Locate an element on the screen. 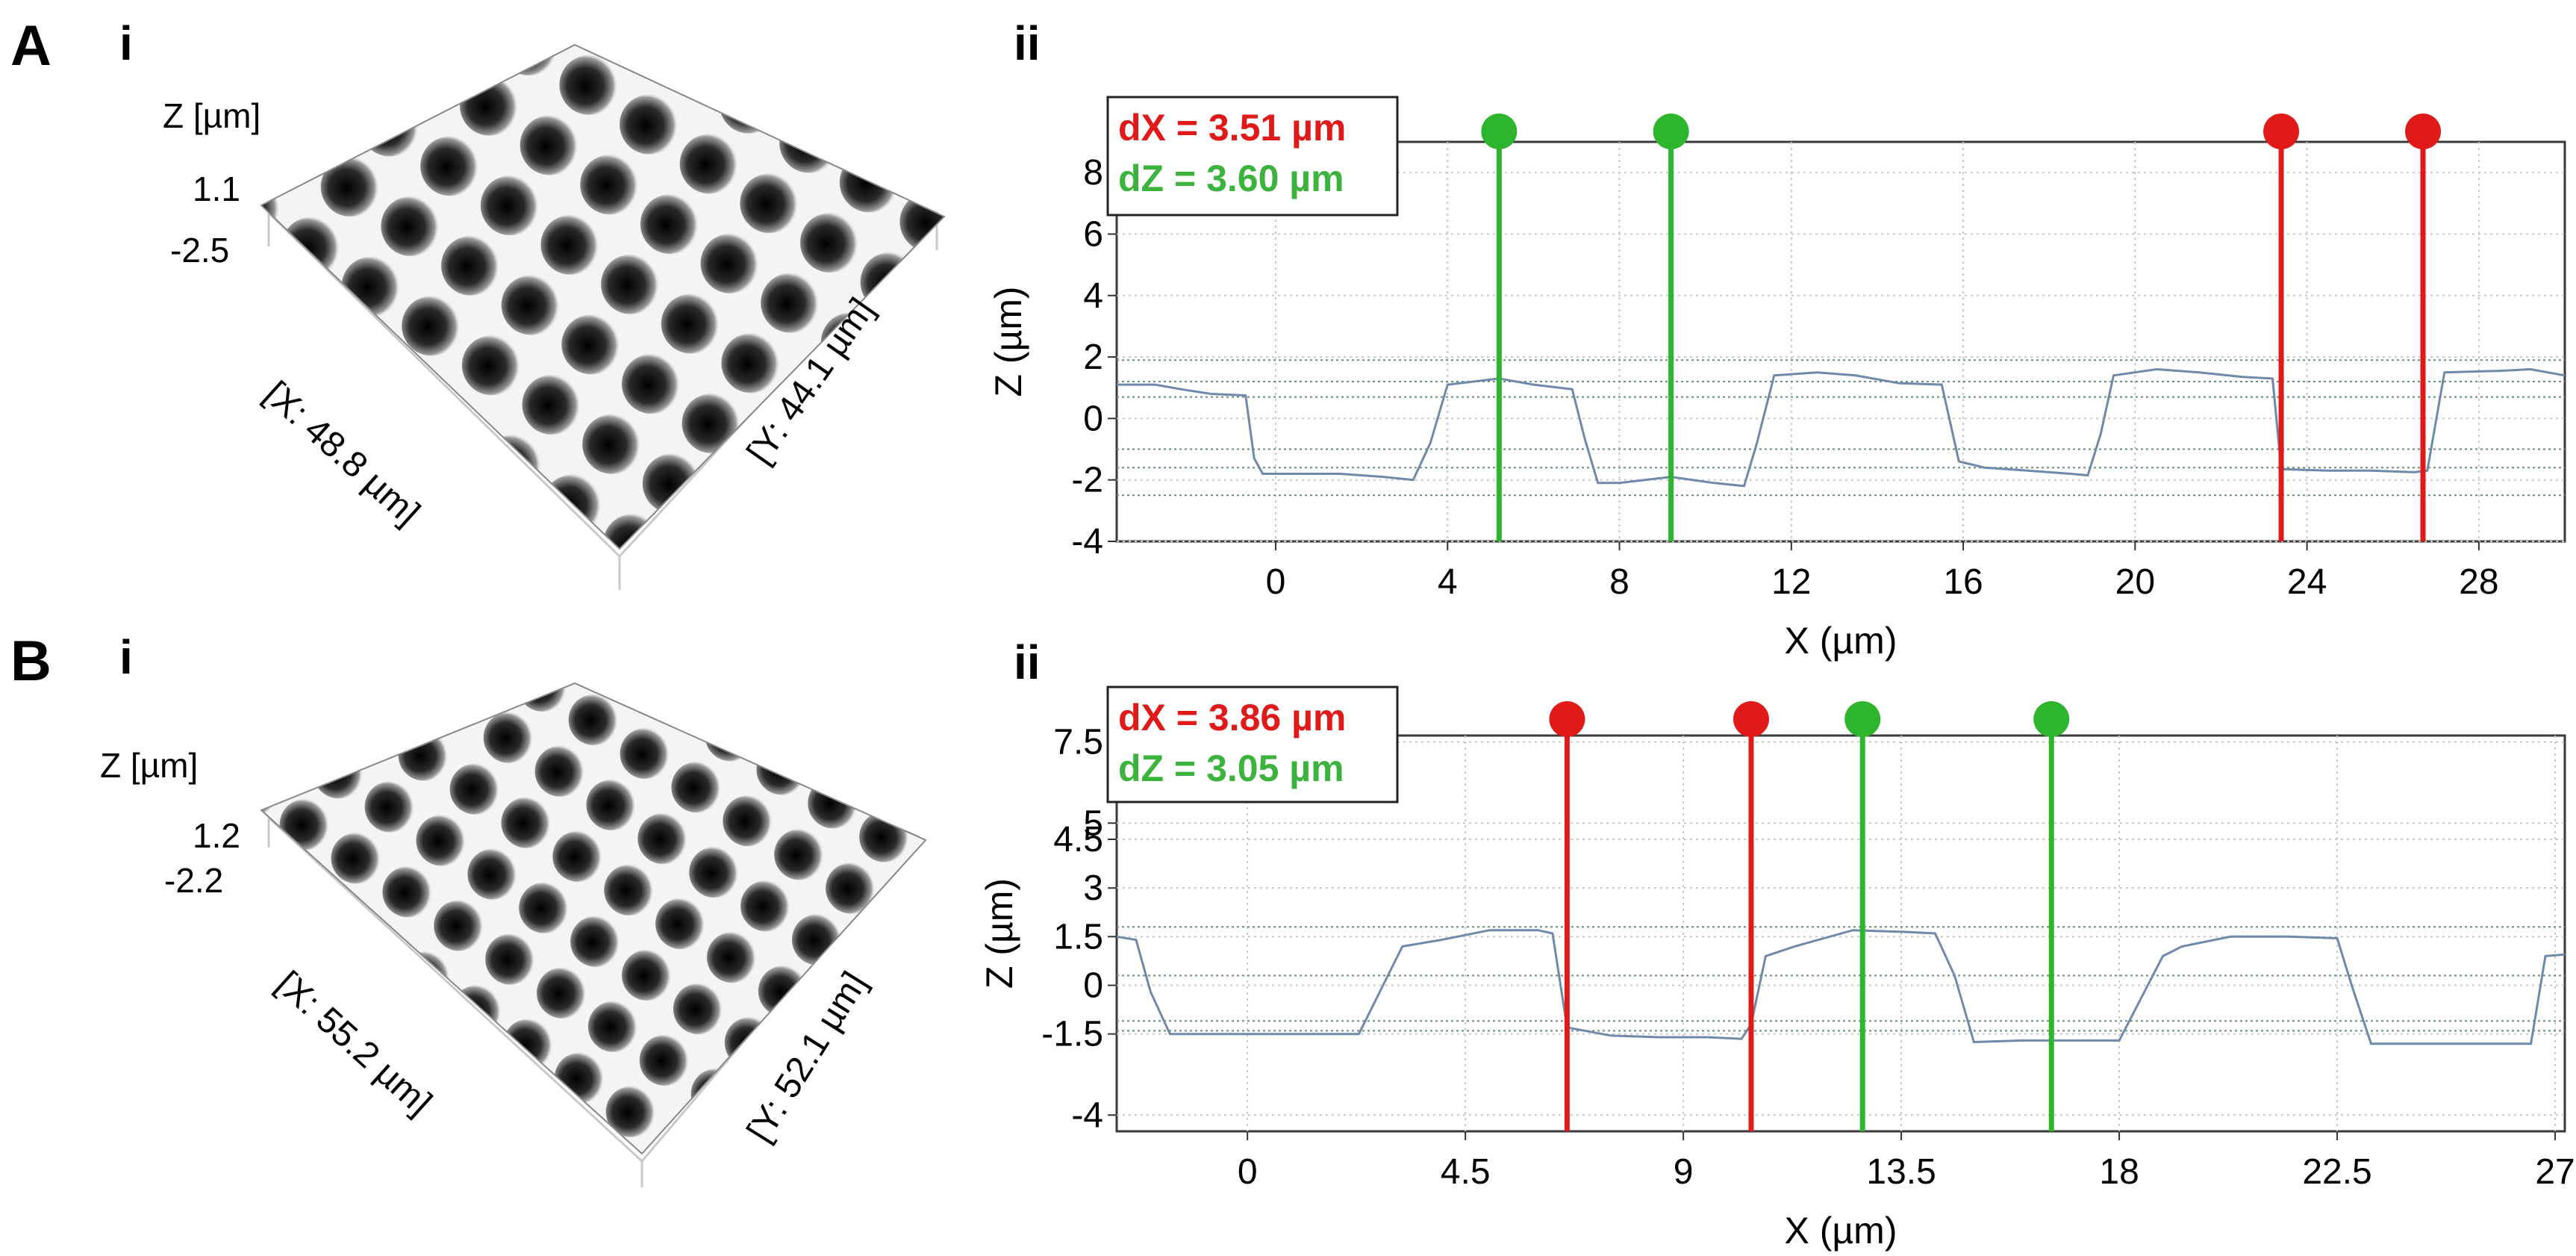 The width and height of the screenshot is (2576, 1256). y-tick-label: 1.5 is located at coordinates (1078, 937).